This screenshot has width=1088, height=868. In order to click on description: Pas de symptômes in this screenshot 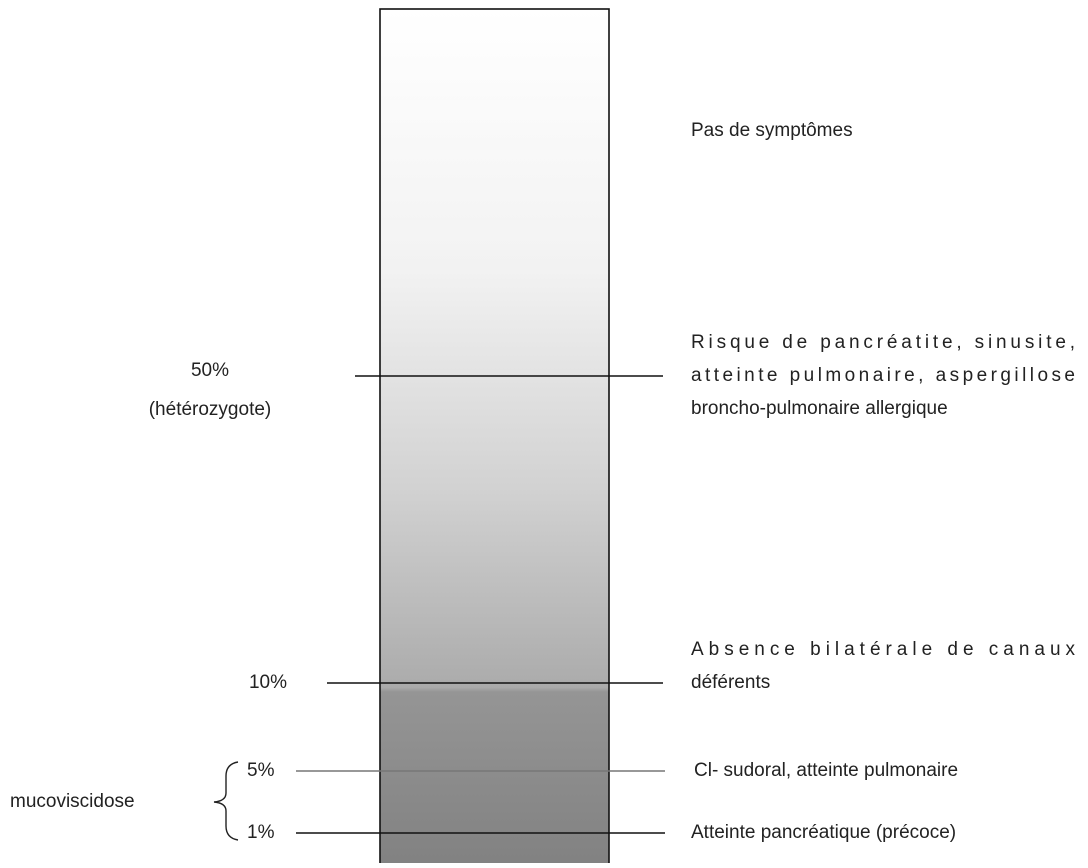, I will do `click(772, 130)`.